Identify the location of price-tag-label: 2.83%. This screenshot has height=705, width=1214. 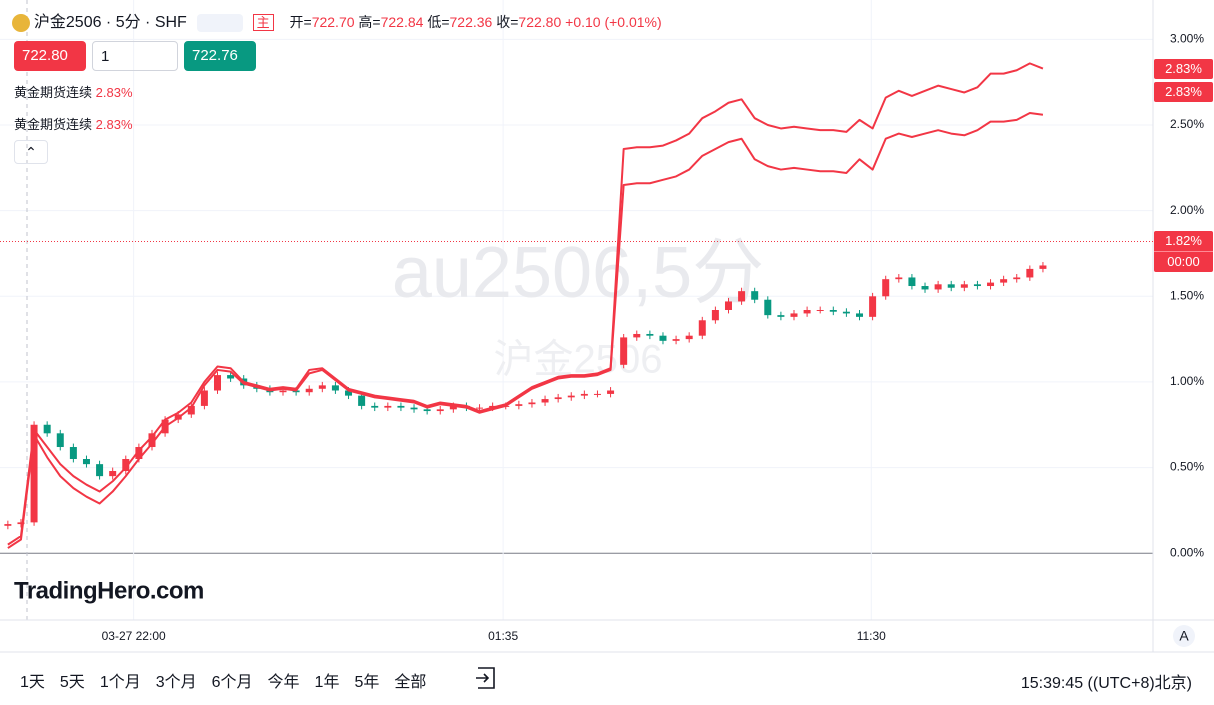
(1183, 68).